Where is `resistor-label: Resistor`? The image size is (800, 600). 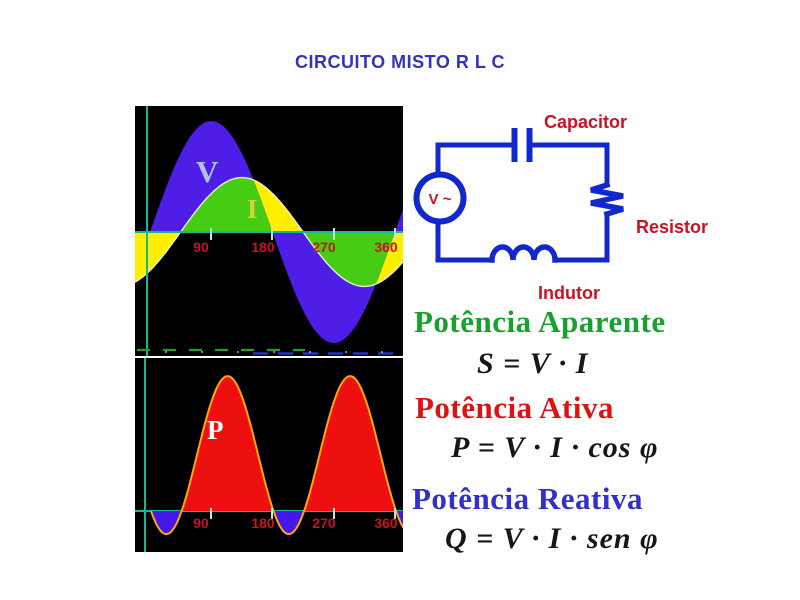 resistor-label: Resistor is located at coordinates (672, 227).